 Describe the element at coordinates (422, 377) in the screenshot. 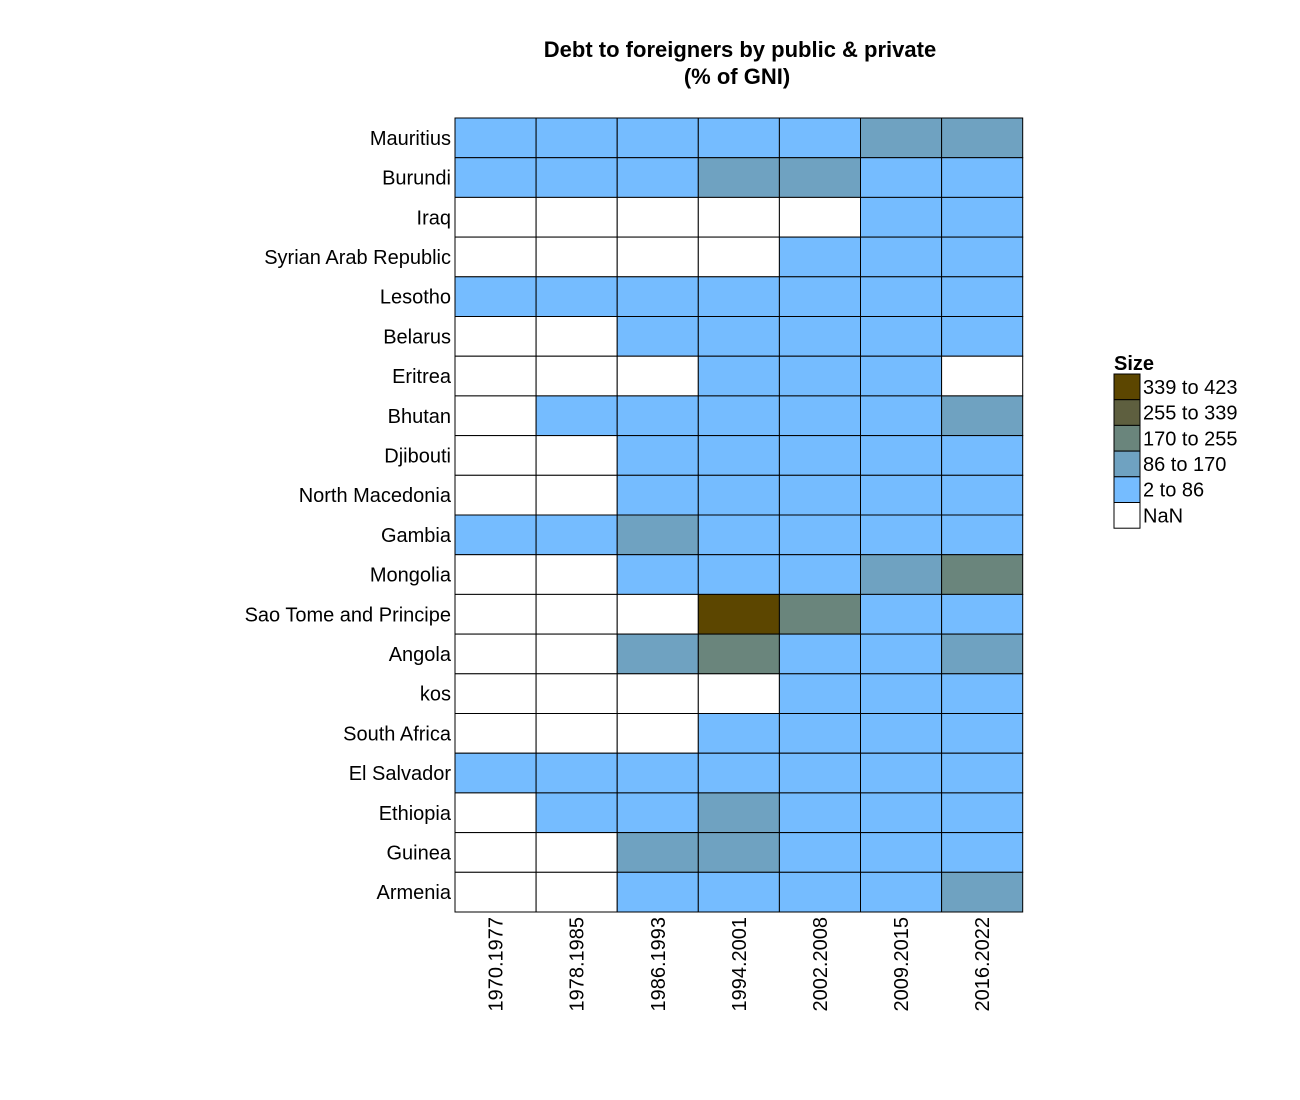

I see `row-label-eritrea: Eritrea` at that location.